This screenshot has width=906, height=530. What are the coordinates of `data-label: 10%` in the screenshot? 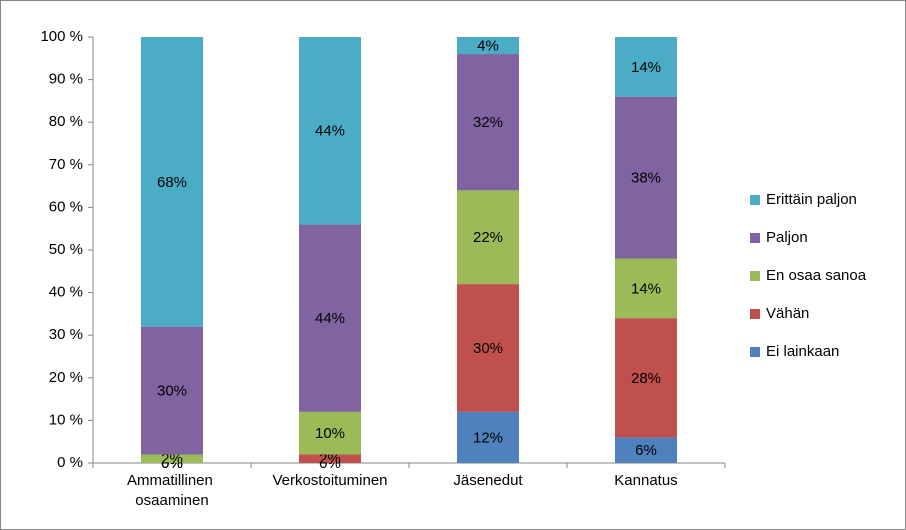 It's located at (330, 433).